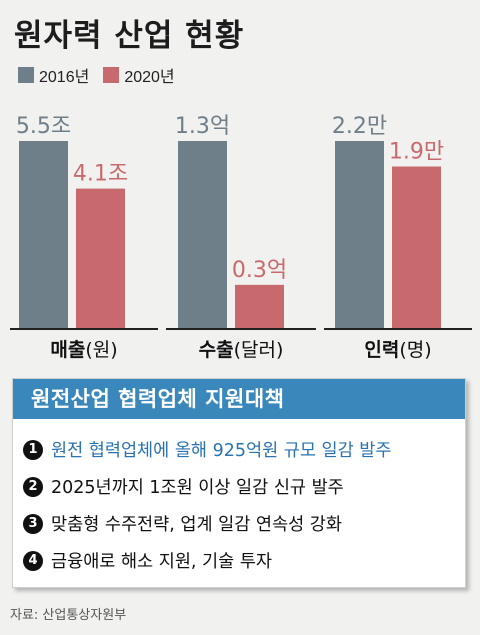 The image size is (480, 635). What do you see at coordinates (359, 234) in the screenshot?
I see `bar-인력-2016년` at bounding box center [359, 234].